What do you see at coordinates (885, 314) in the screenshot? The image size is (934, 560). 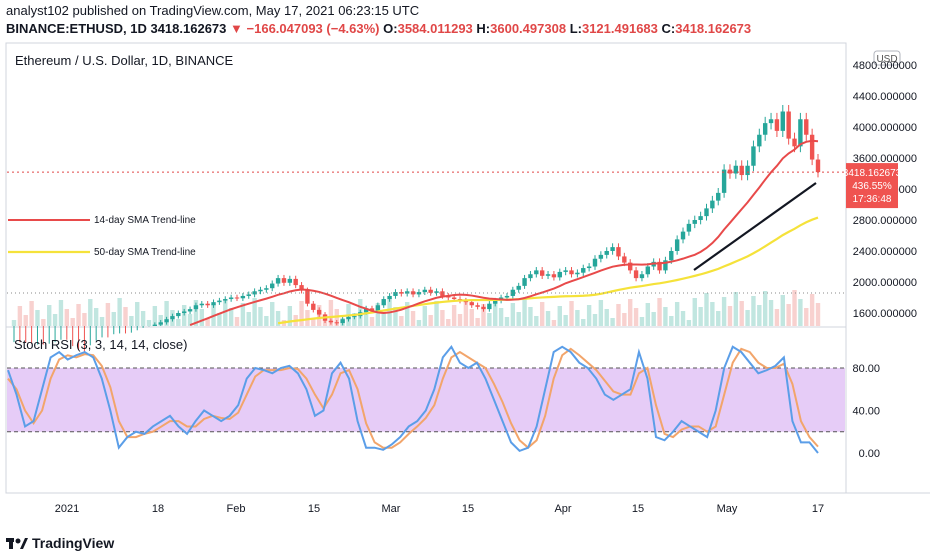 I see `price-tick-label: 1600.000000` at bounding box center [885, 314].